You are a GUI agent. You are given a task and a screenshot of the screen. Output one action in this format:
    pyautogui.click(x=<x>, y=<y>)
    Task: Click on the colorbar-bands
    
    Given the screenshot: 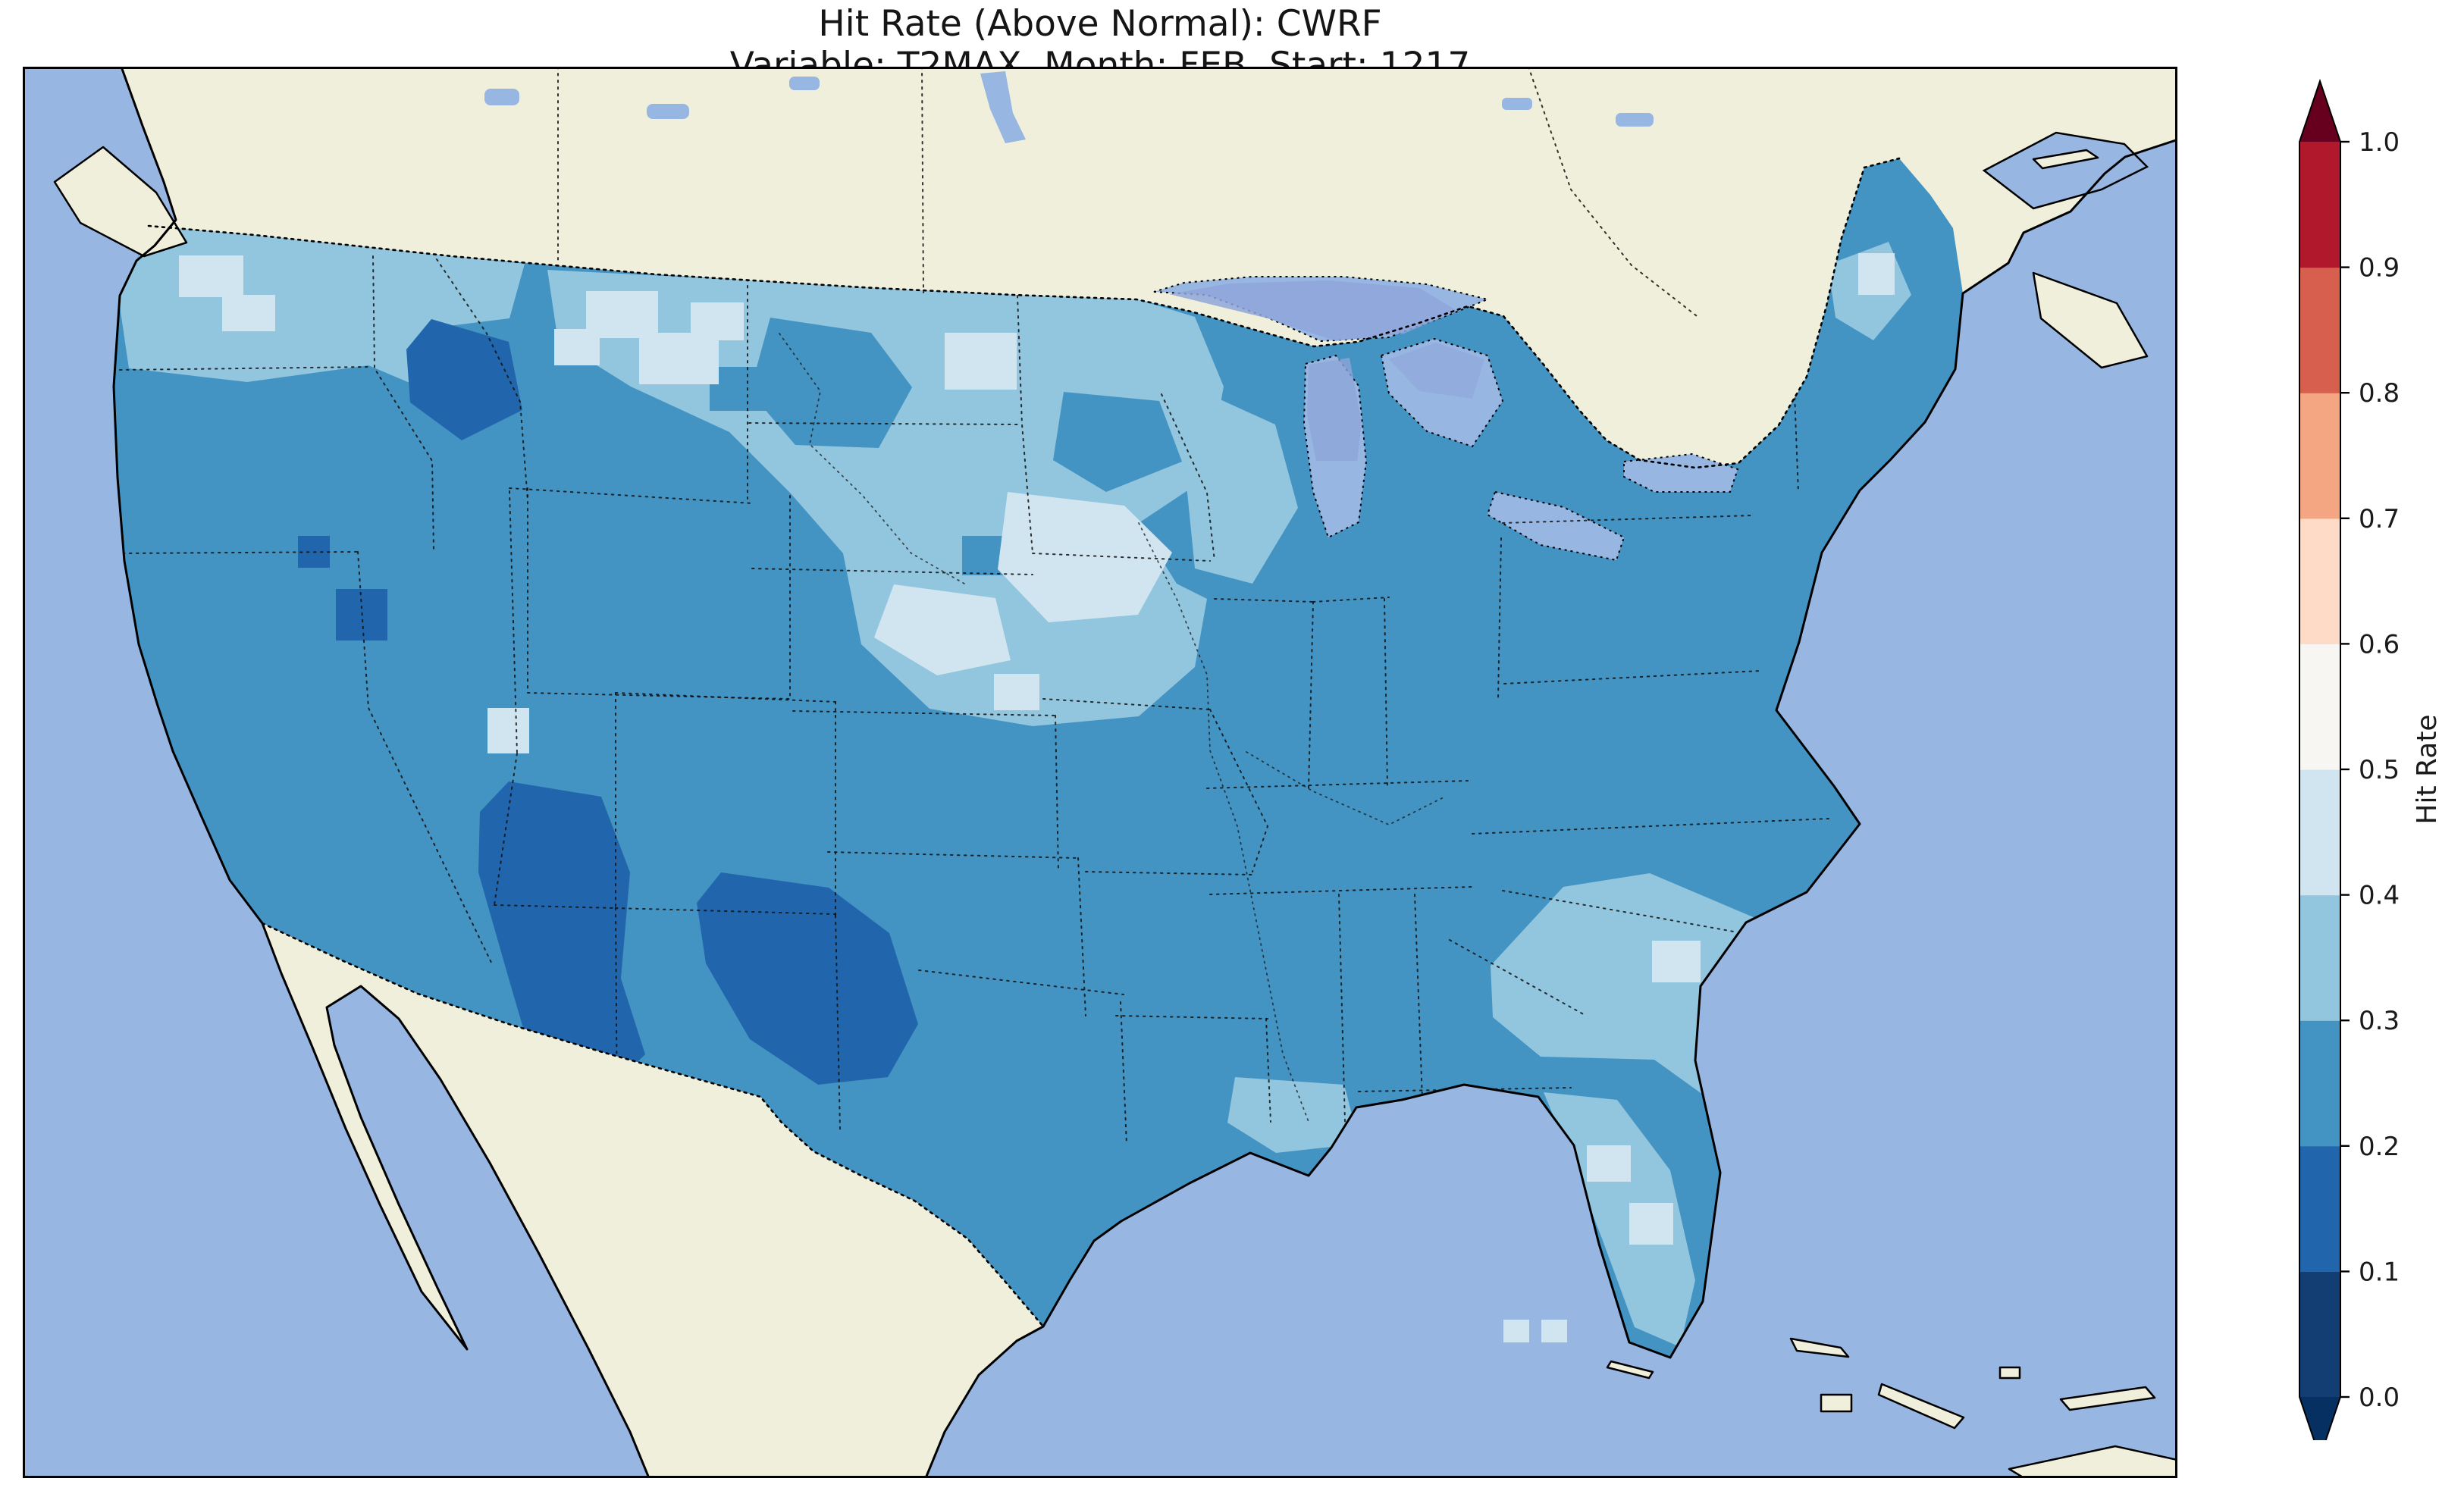 What is the action you would take?
    pyautogui.click(x=2320, y=759)
    